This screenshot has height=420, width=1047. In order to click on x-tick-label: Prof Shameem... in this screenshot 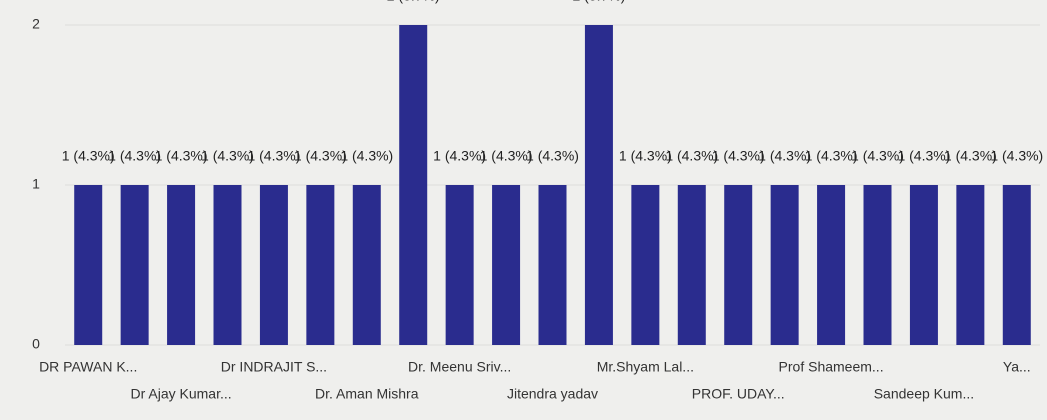, I will do `click(831, 367)`.